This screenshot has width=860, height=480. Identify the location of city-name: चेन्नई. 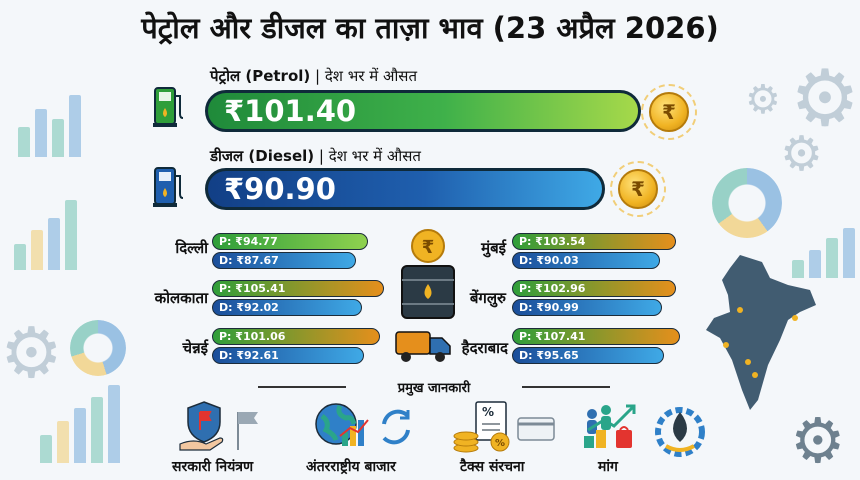
(195, 348).